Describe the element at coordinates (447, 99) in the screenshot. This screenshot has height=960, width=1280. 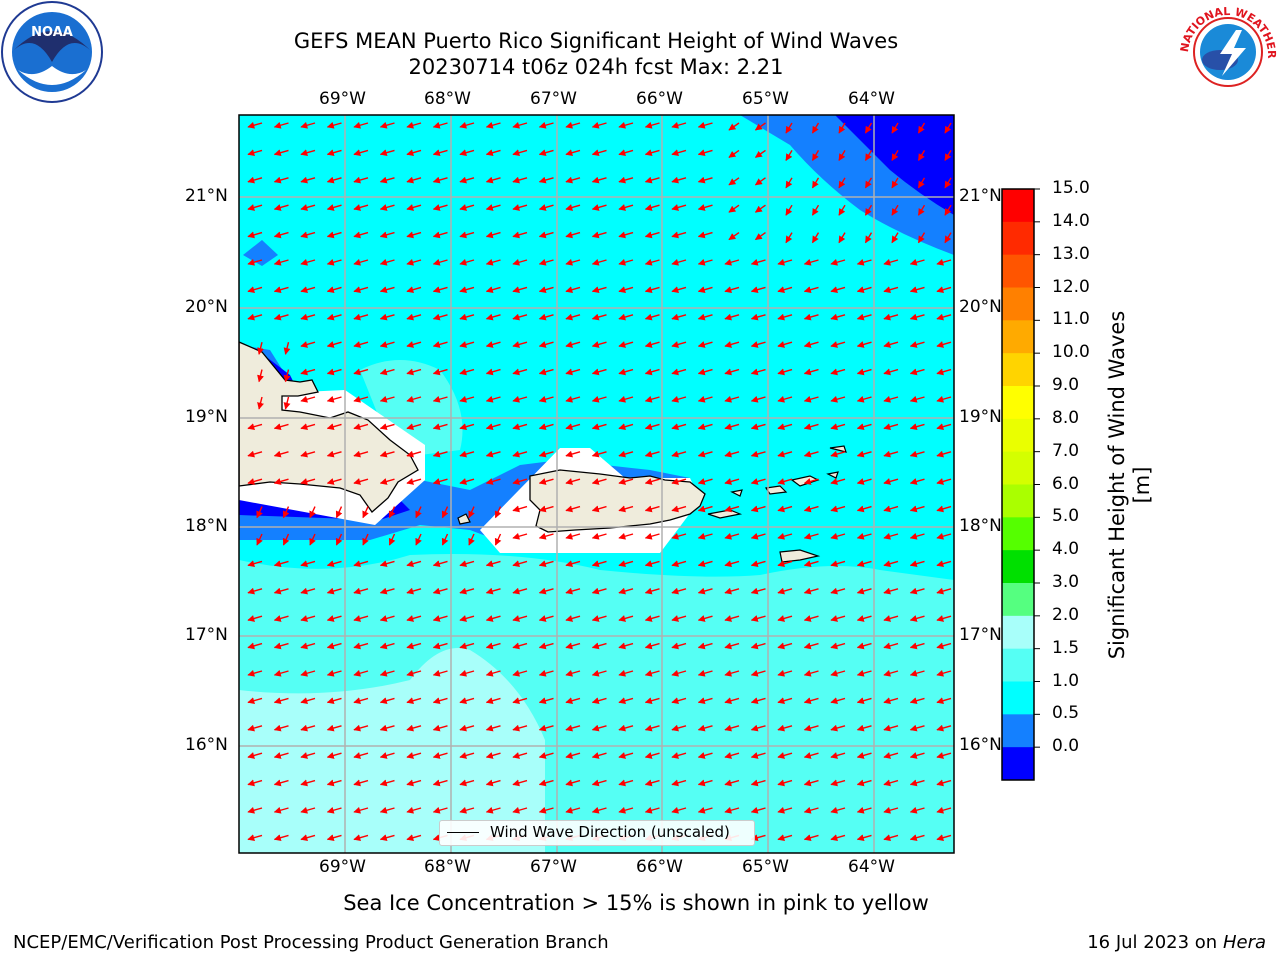
I see `lon-label-top: 68°W` at that location.